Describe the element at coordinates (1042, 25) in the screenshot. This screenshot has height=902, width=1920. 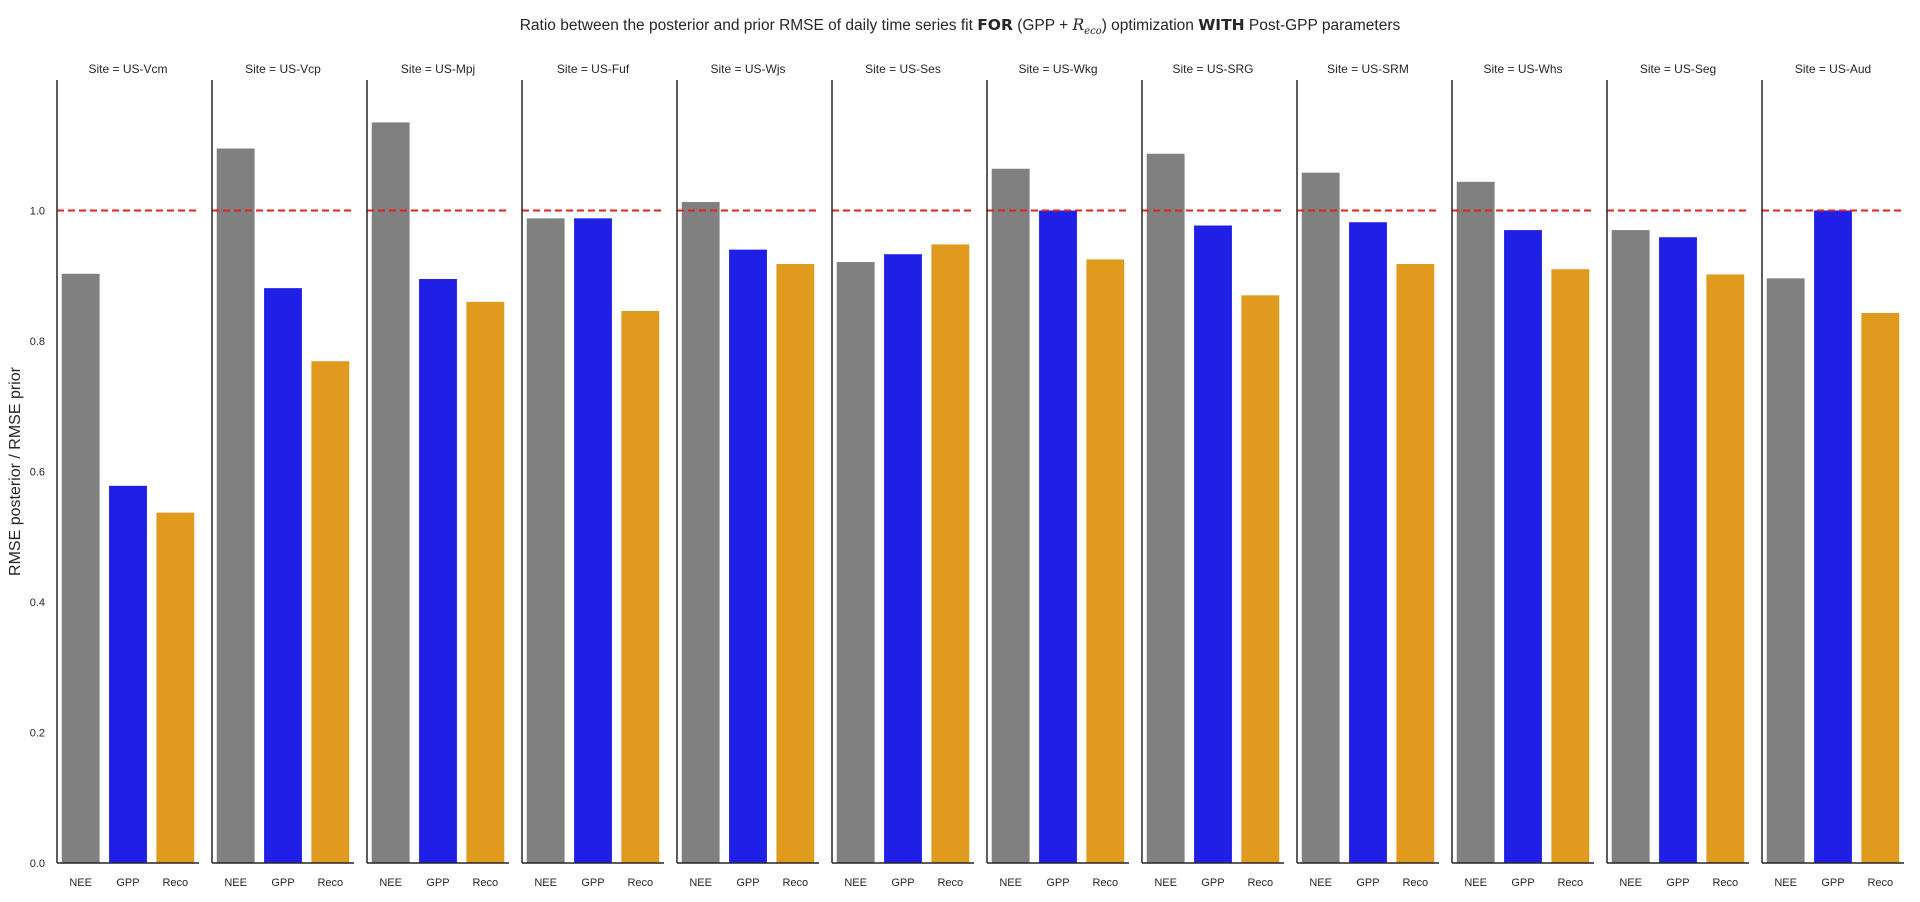
I see `title-mid1: (GPP +` at that location.